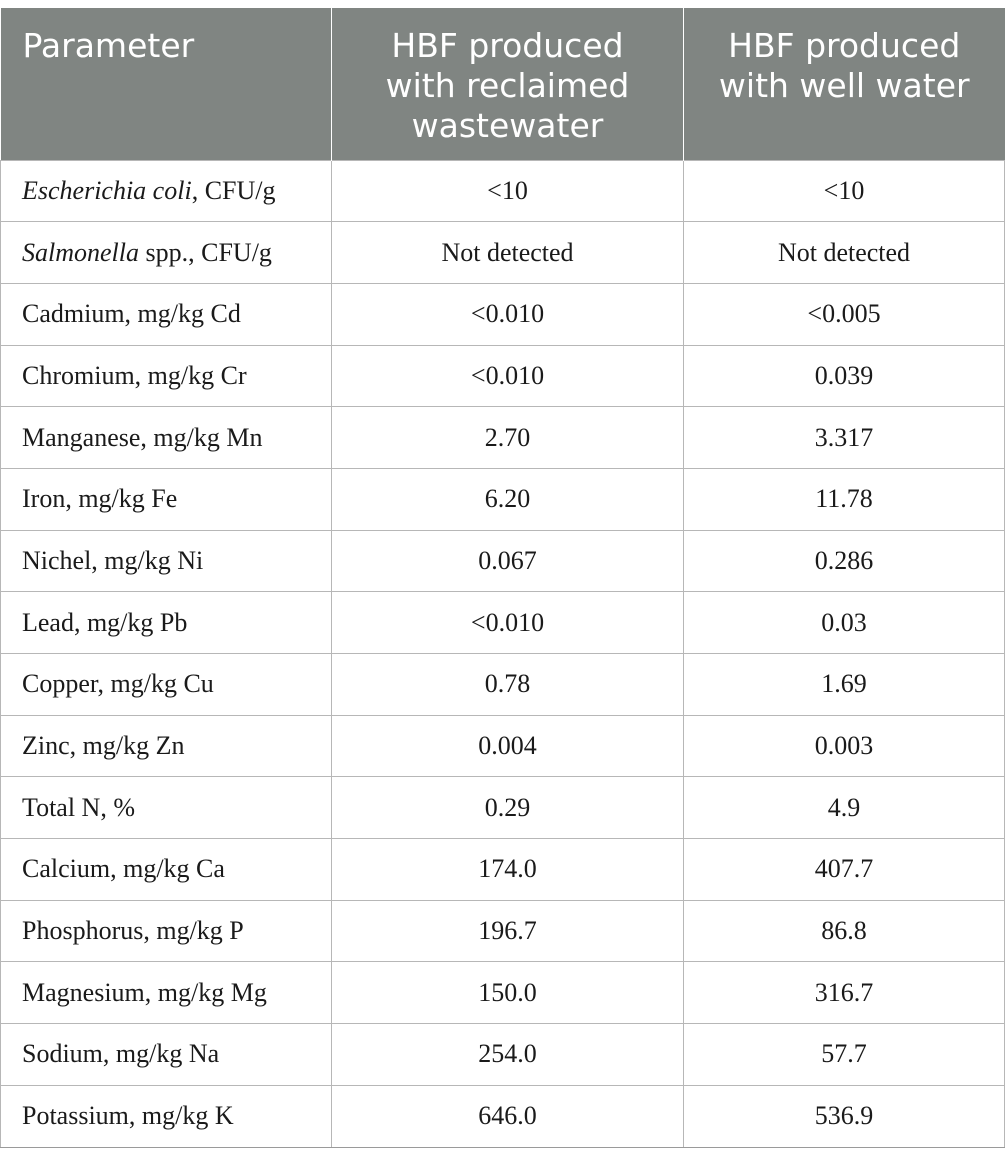 The height and width of the screenshot is (1161, 1005). I want to click on parameter-text: Calcium, mg/kg Ca, so click(123, 869).